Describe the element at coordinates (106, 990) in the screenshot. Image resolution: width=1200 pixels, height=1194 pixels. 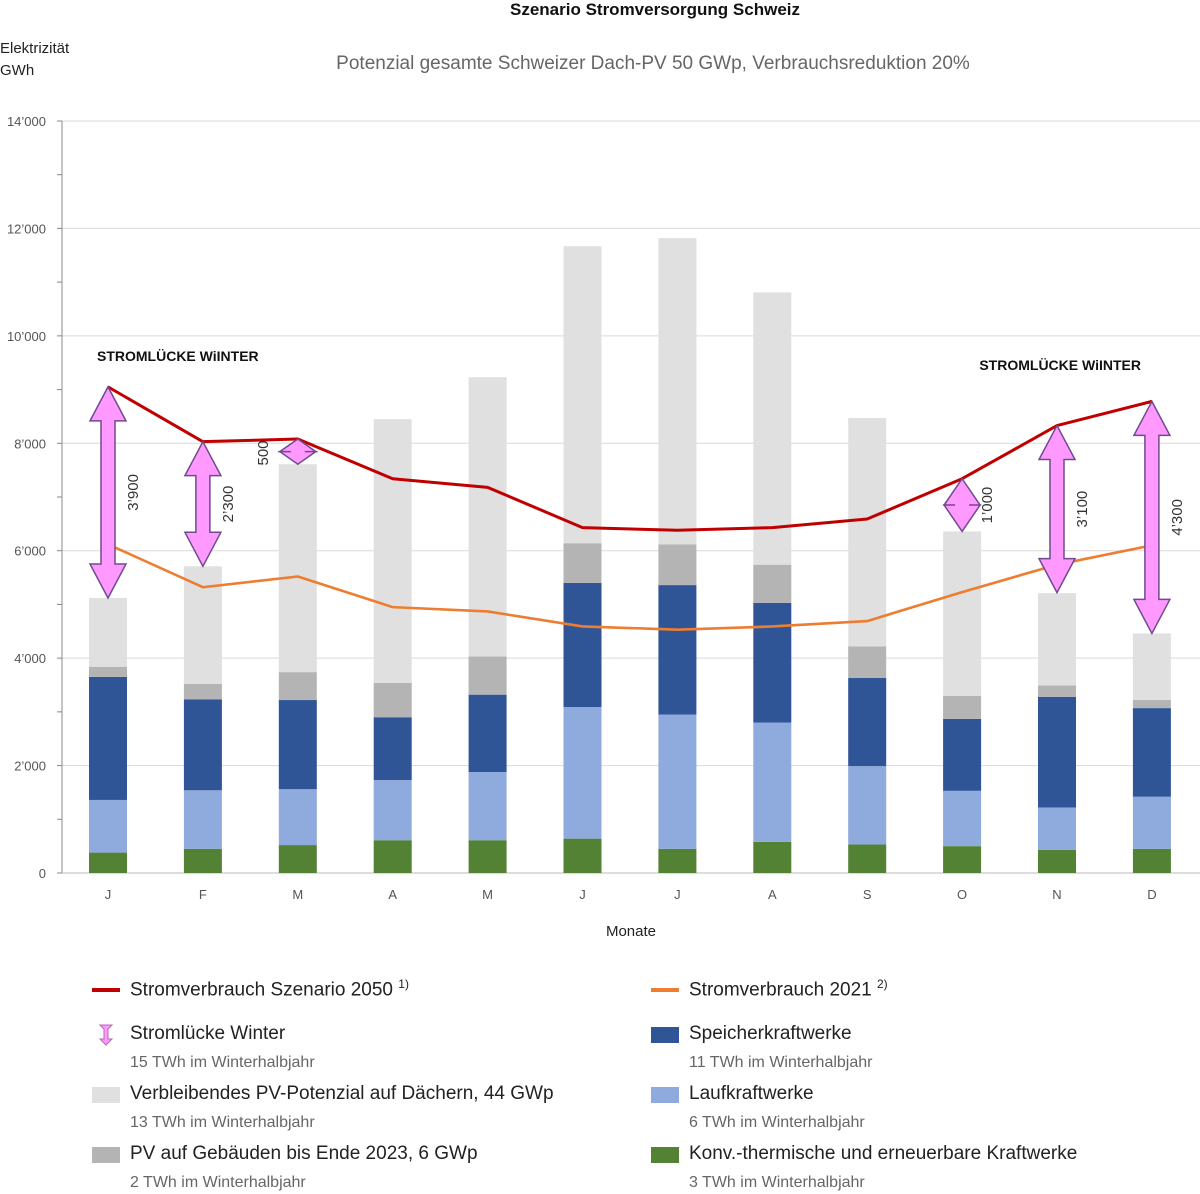
I see `legend-swatch-verbrauch-2050` at that location.